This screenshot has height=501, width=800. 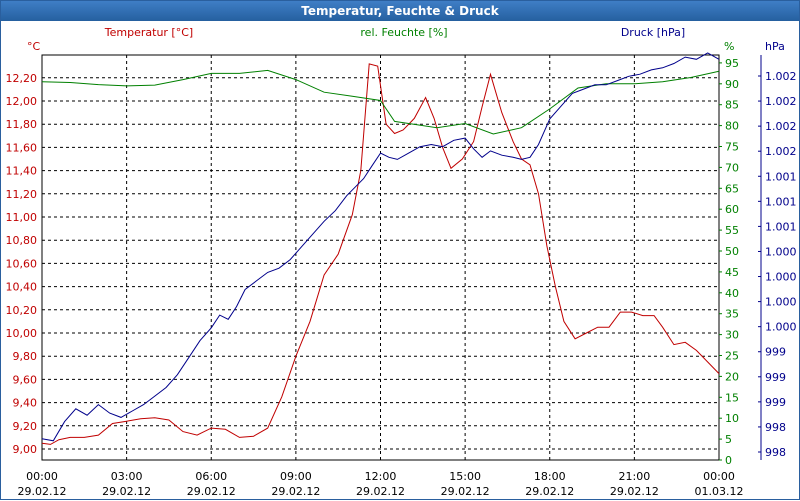 I want to click on x-tick-time-label: 03:00, so click(x=127, y=476).